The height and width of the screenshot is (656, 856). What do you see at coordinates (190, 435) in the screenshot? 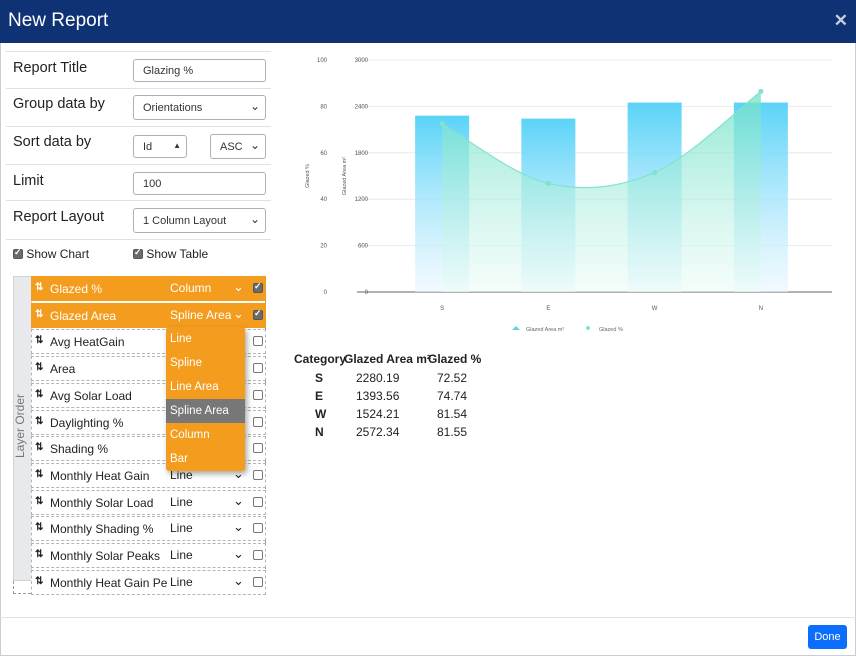
I see `dropdown-option: Column` at bounding box center [190, 435].